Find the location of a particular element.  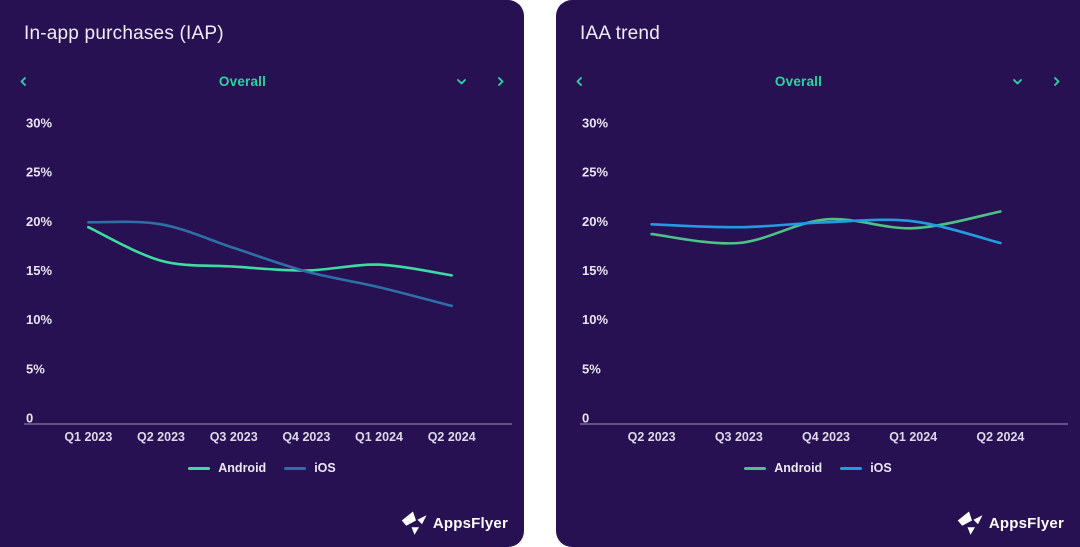

panel-title: In-app purchases (IAP) is located at coordinates (124, 33).